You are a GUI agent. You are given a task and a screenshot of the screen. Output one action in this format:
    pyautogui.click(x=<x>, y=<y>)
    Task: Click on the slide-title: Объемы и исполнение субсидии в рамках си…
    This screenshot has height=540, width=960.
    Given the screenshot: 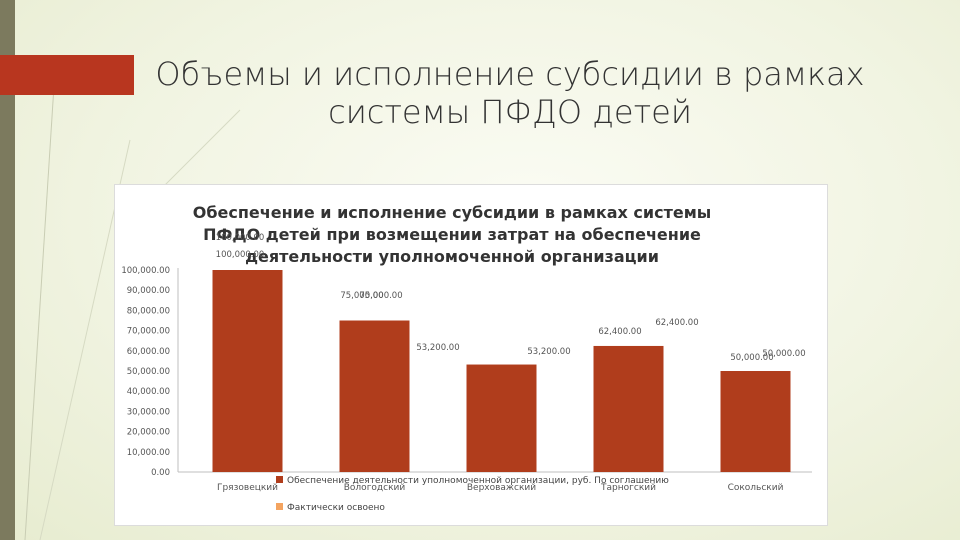 What is the action you would take?
    pyautogui.click(x=510, y=93)
    